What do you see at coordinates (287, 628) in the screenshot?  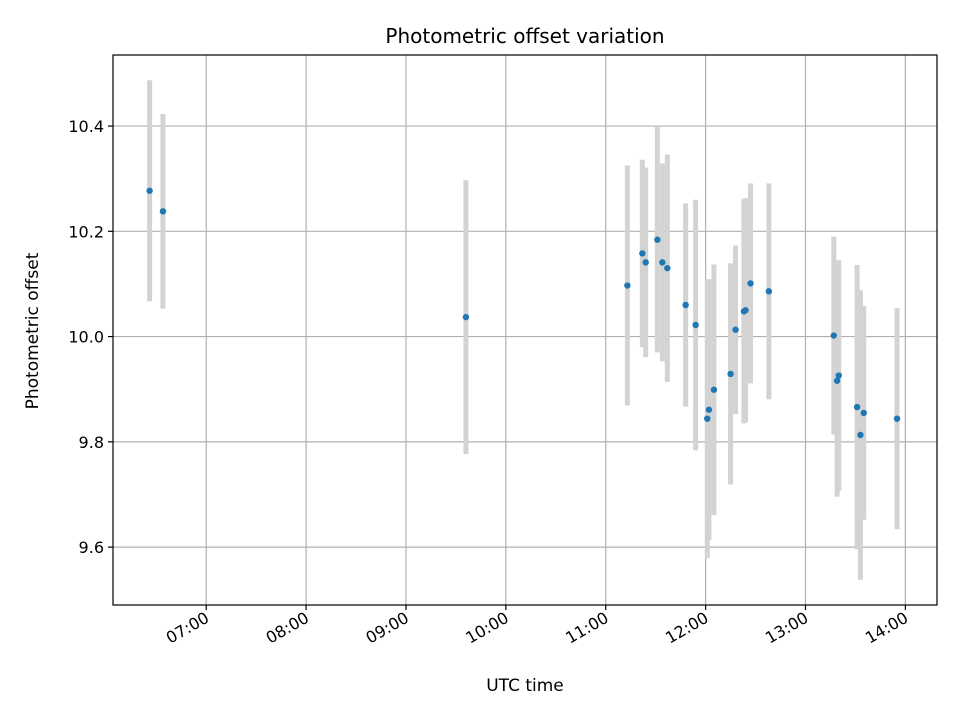 I see `x-tick-label: 08:00` at bounding box center [287, 628].